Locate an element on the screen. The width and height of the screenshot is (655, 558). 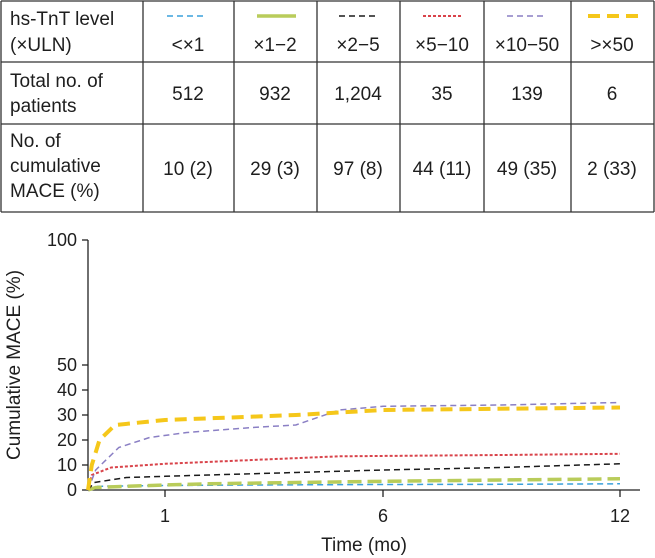
mace-2to5: 97 (8) is located at coordinates (358, 169).